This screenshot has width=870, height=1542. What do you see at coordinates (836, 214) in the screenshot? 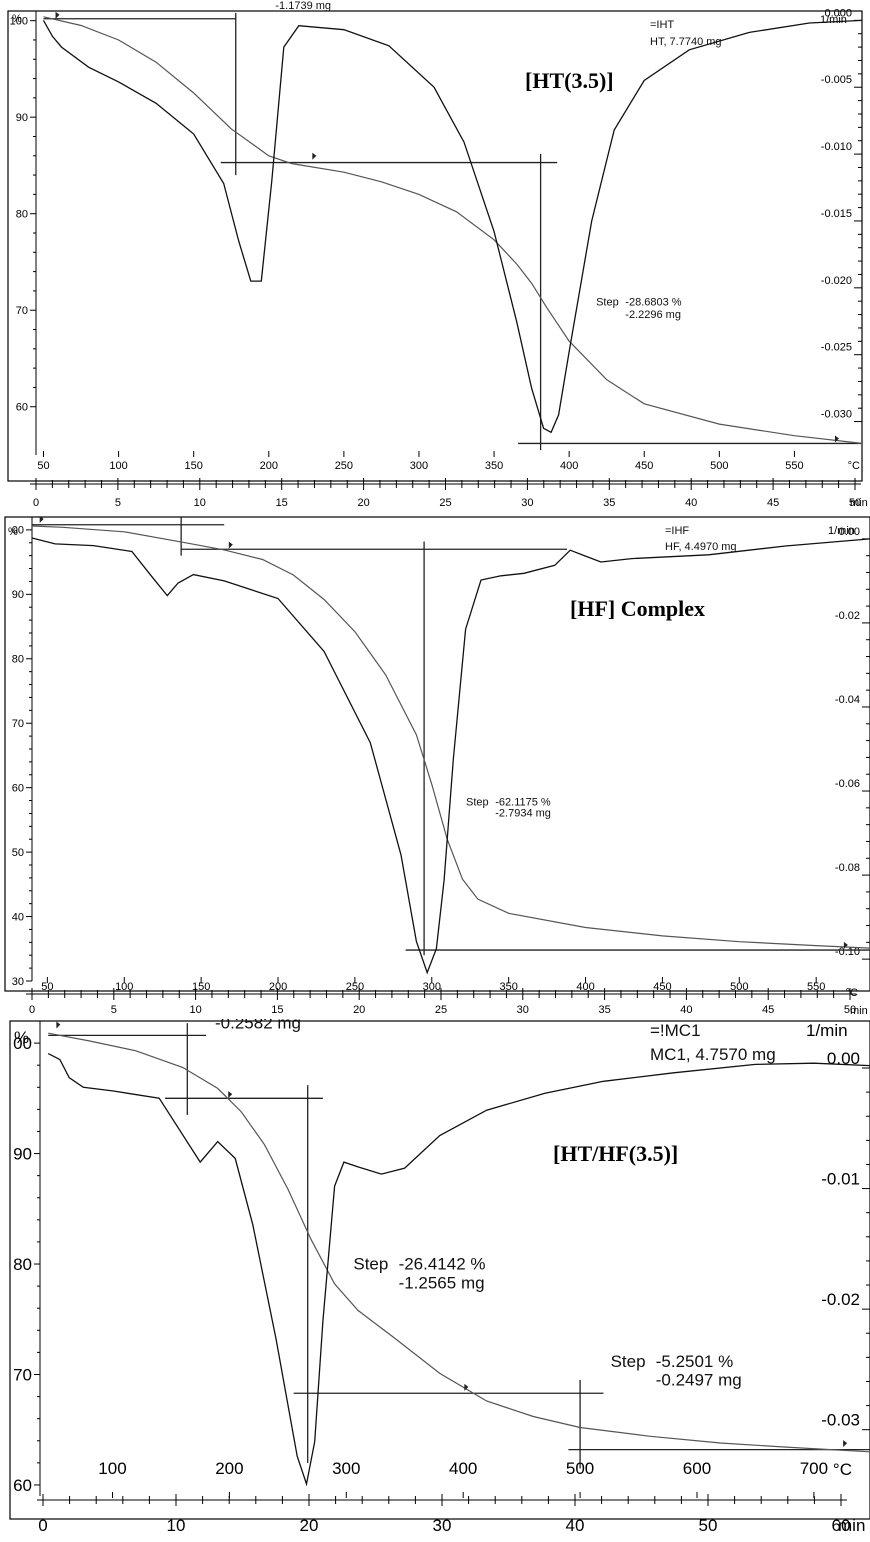
I see `right-tick-label: -0.015` at bounding box center [836, 214].